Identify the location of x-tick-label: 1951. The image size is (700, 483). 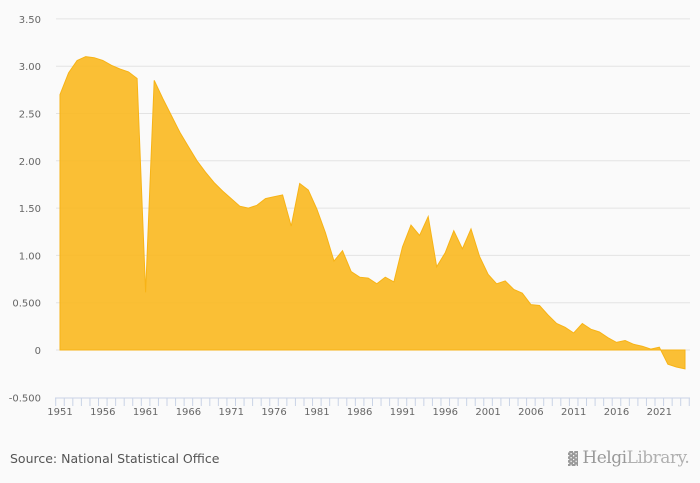
(59, 412).